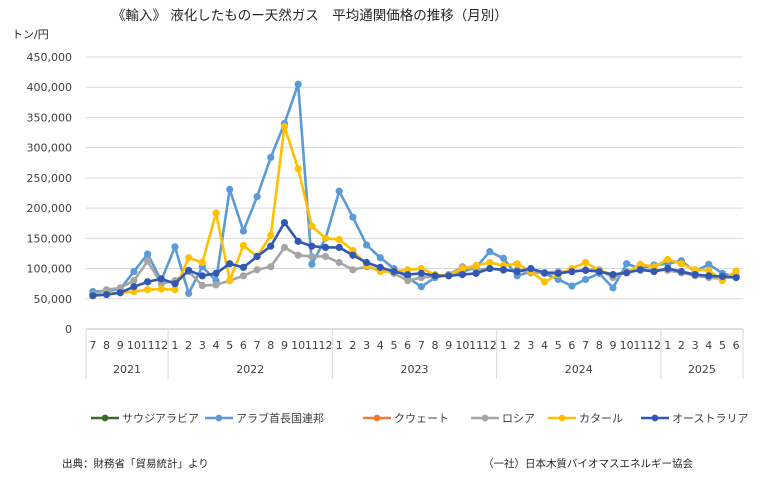 The height and width of the screenshot is (483, 779). I want to click on x-month-label: 11, so click(640, 345).